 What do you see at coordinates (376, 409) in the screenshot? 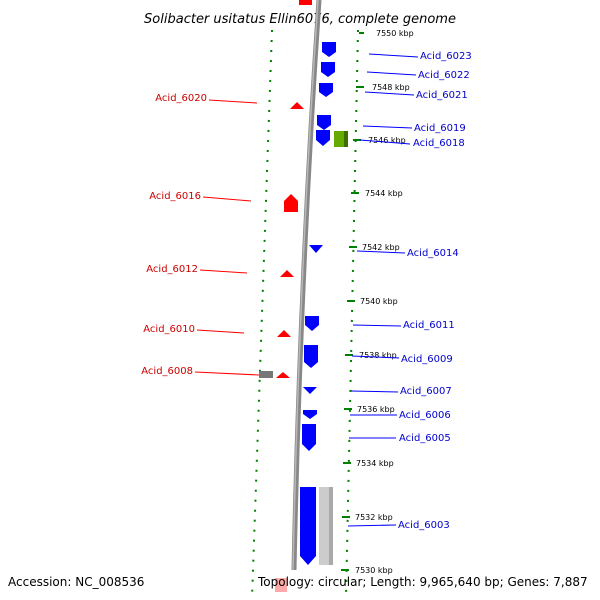
I see `kbp-label: 7536 kbp` at bounding box center [376, 409].